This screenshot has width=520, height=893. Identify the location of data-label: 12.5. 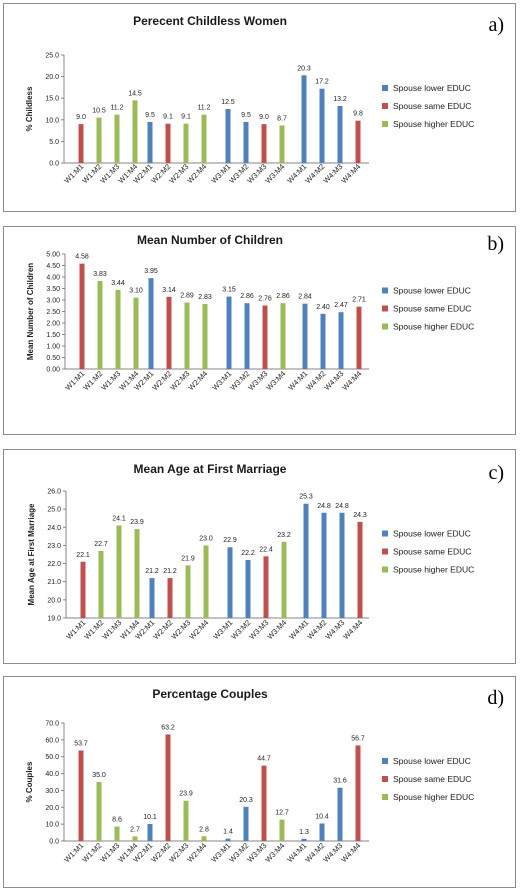
(228, 102).